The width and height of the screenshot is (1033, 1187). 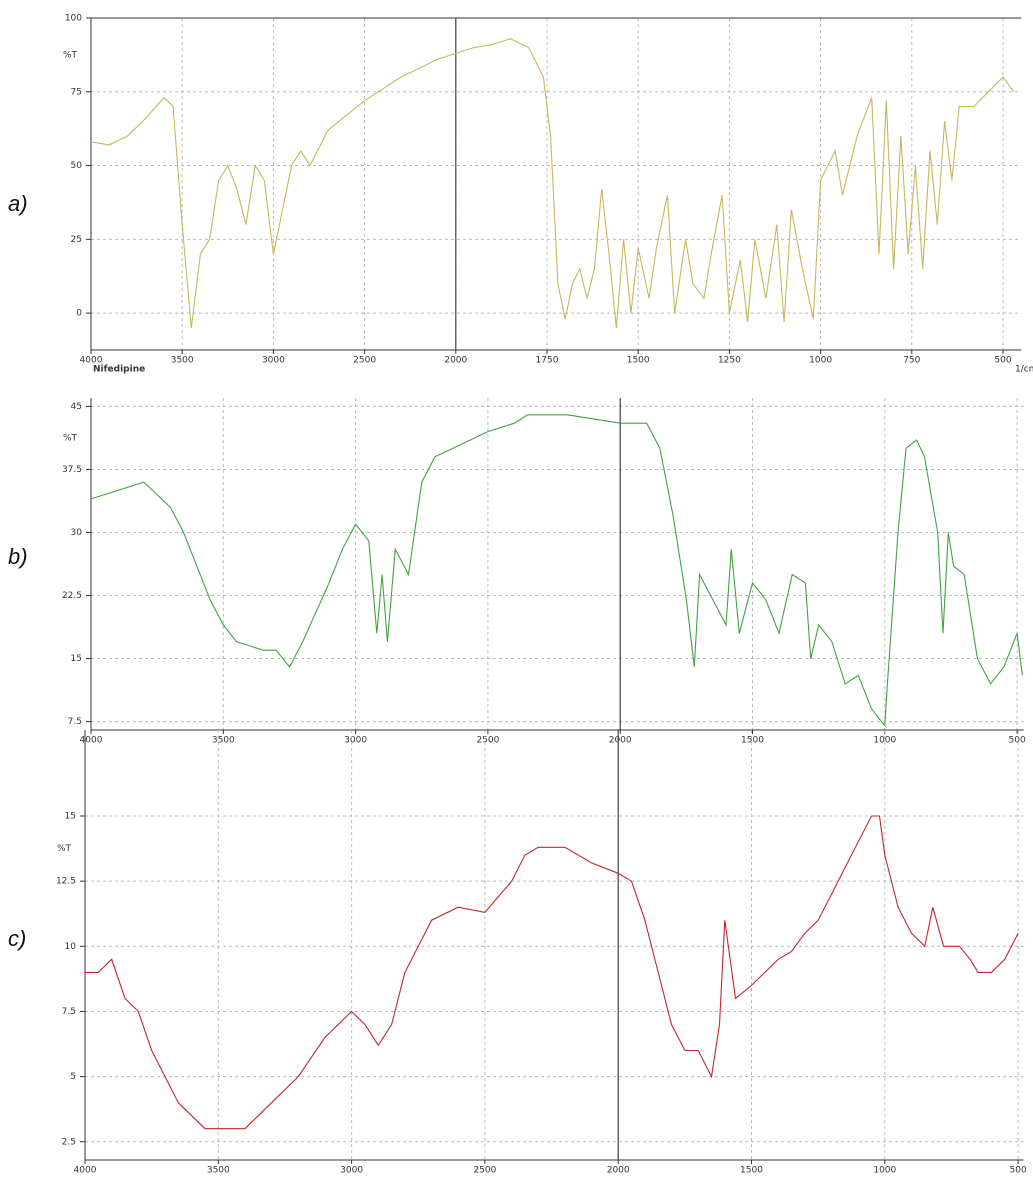 I want to click on y-tick-label: 5, so click(x=73, y=1077).